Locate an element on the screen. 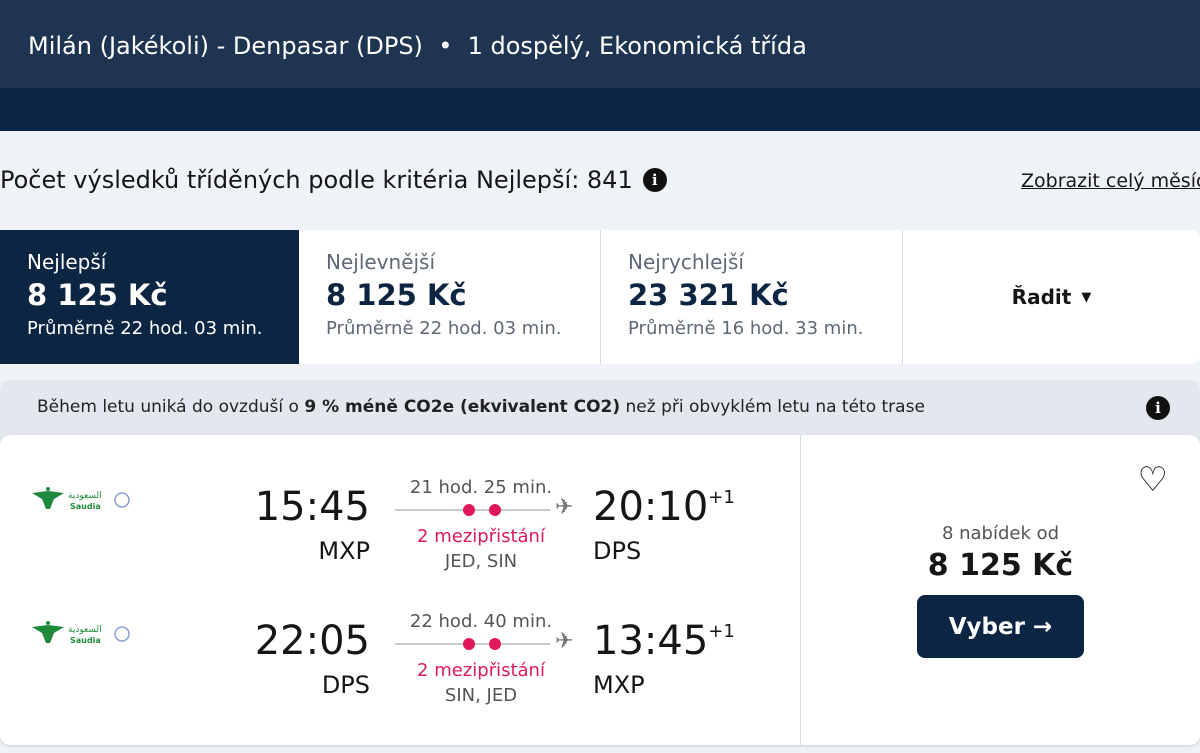  select-label: Vyber is located at coordinates (986, 626).